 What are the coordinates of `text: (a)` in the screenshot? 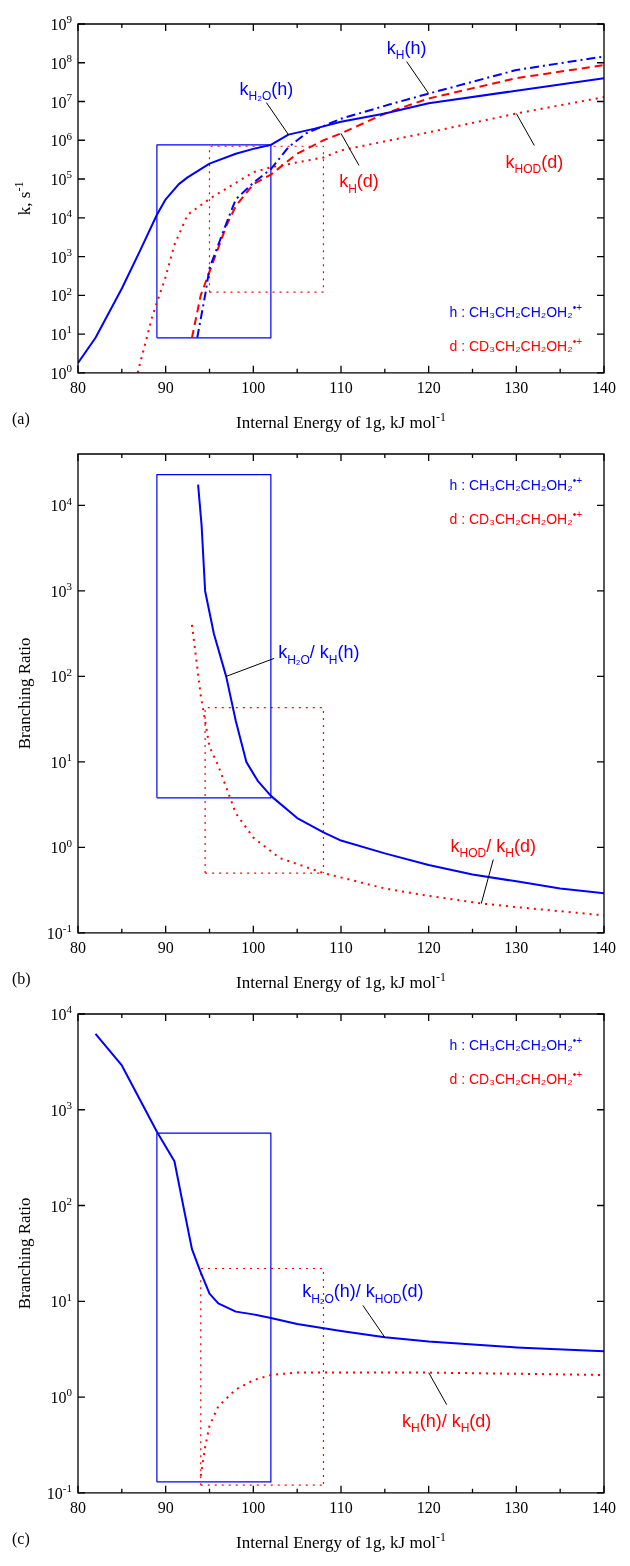 It's located at (21, 419).